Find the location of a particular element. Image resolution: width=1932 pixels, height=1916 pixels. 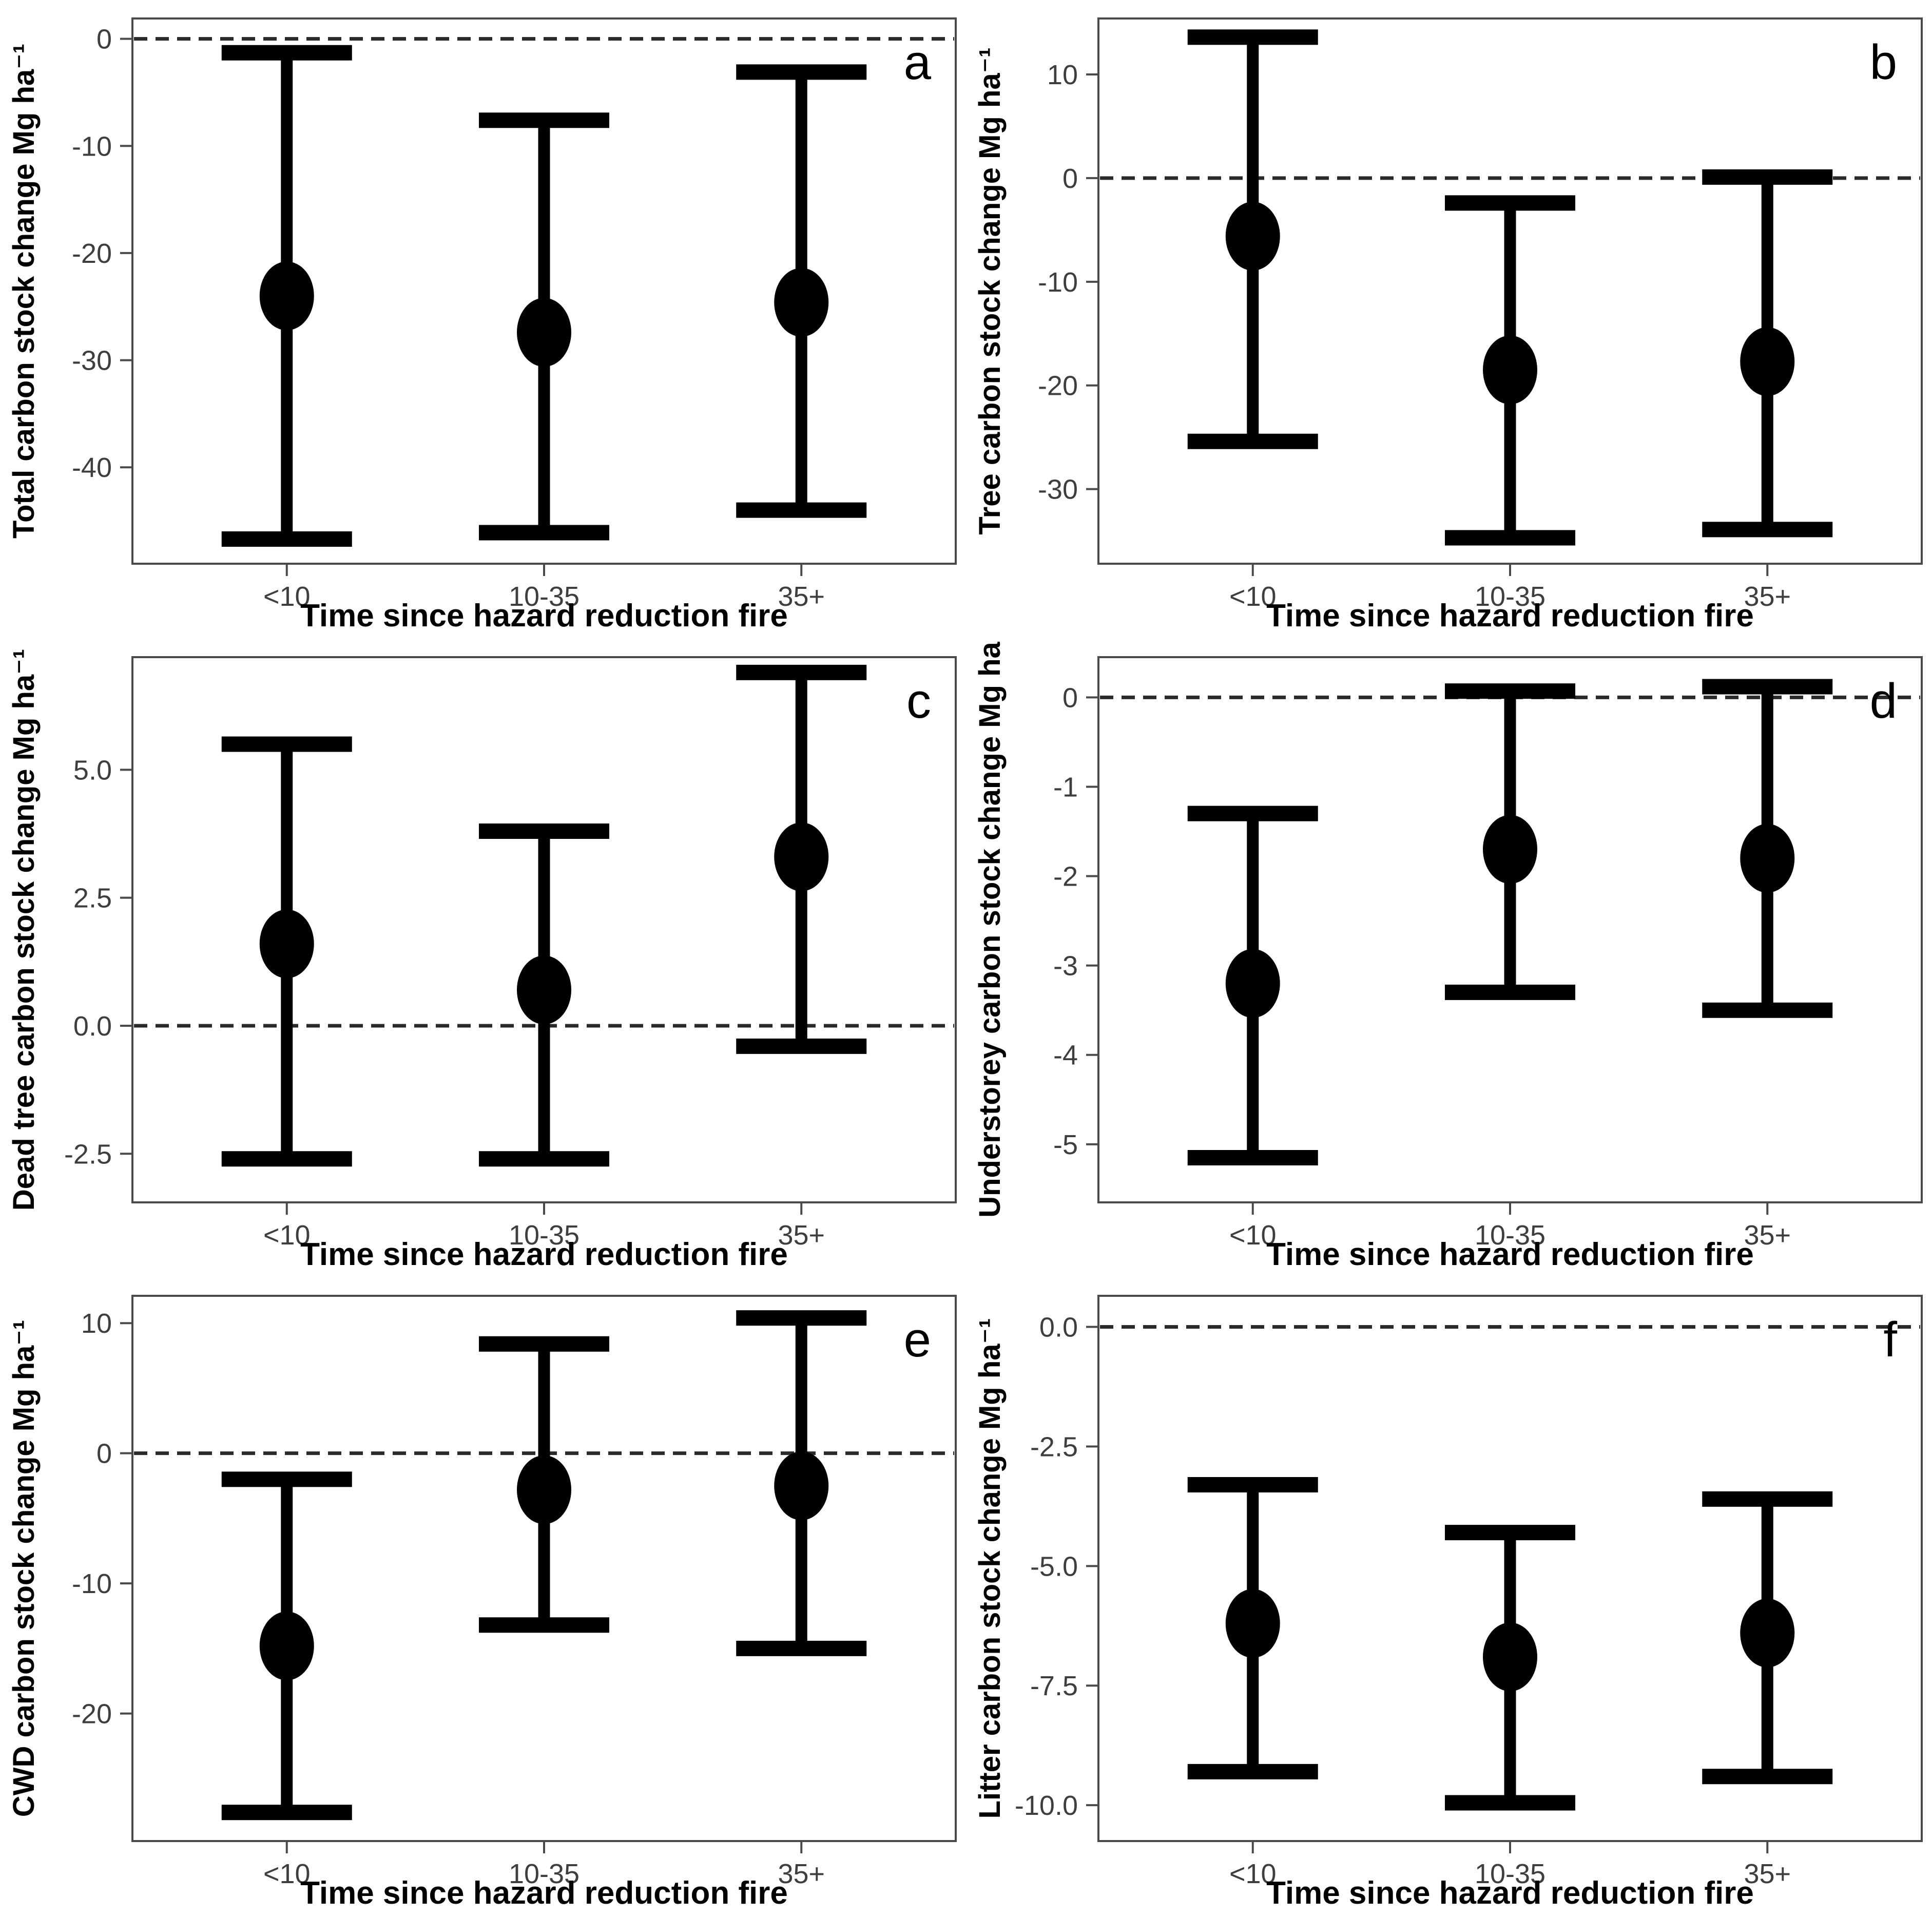

y-tick-label: -5.0 is located at coordinates (1054, 1566).